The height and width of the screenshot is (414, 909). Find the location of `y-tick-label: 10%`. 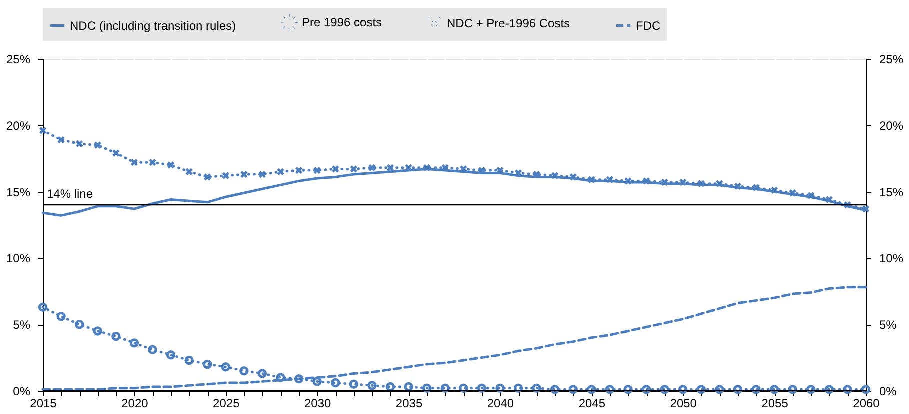

y-tick-label: 10% is located at coordinates (18, 259).